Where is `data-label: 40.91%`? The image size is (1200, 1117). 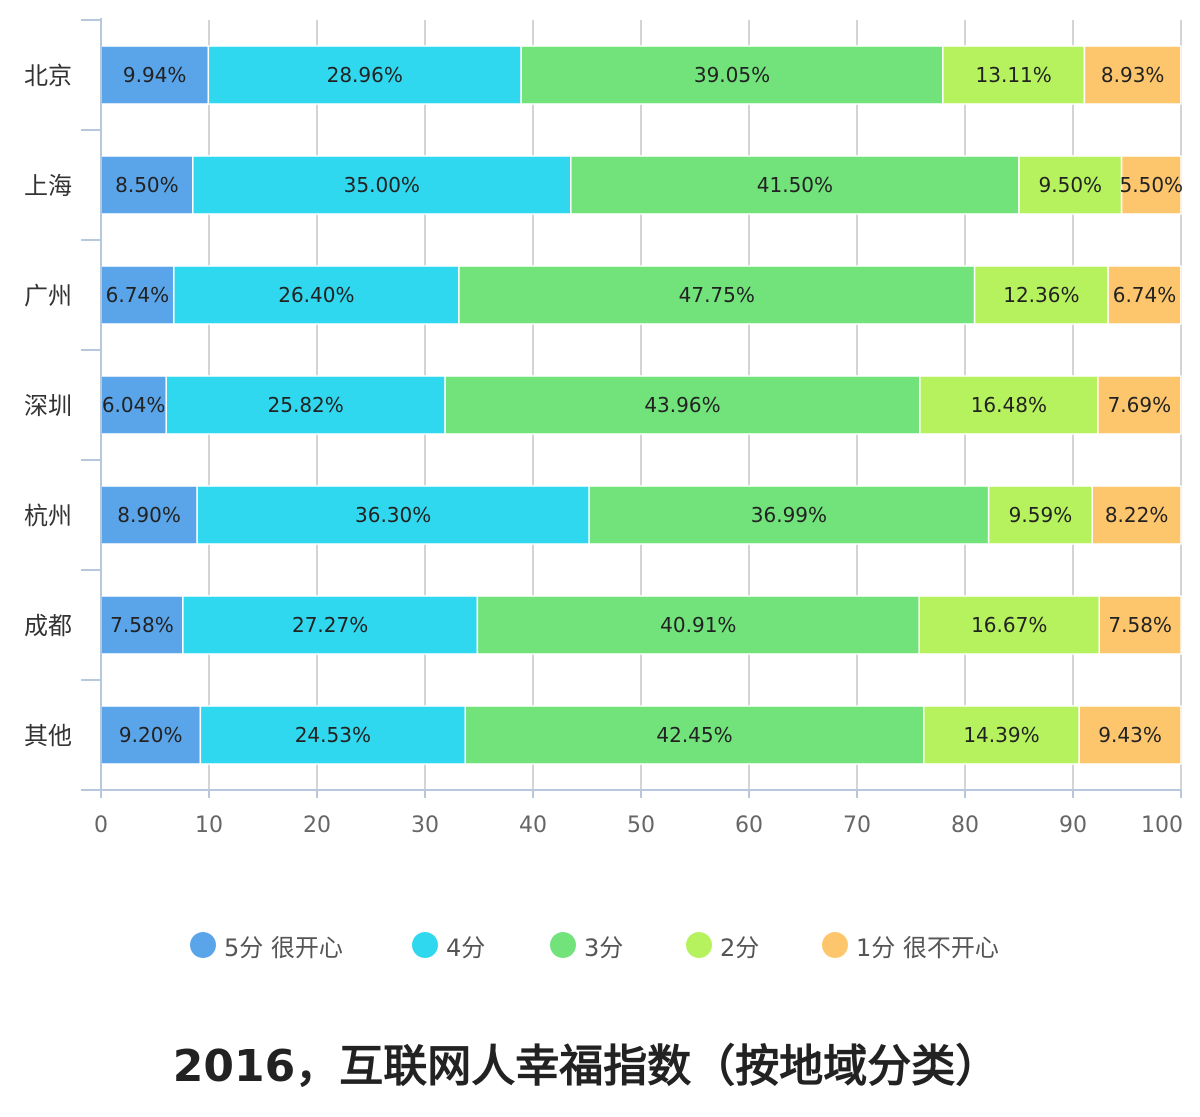
data-label: 40.91% is located at coordinates (698, 625).